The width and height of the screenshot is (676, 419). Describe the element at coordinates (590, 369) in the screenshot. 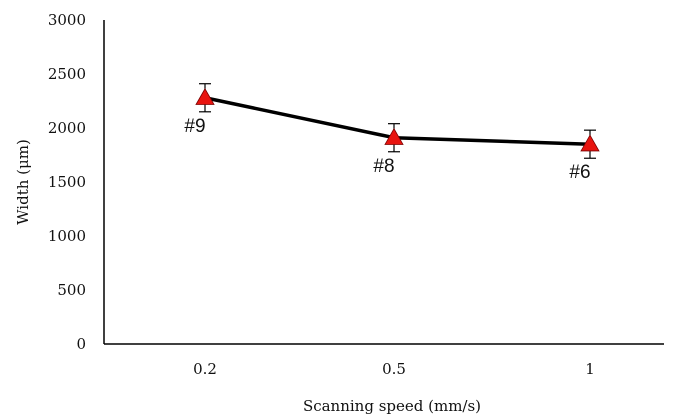

I see `x-tick-label-2: 1` at that location.